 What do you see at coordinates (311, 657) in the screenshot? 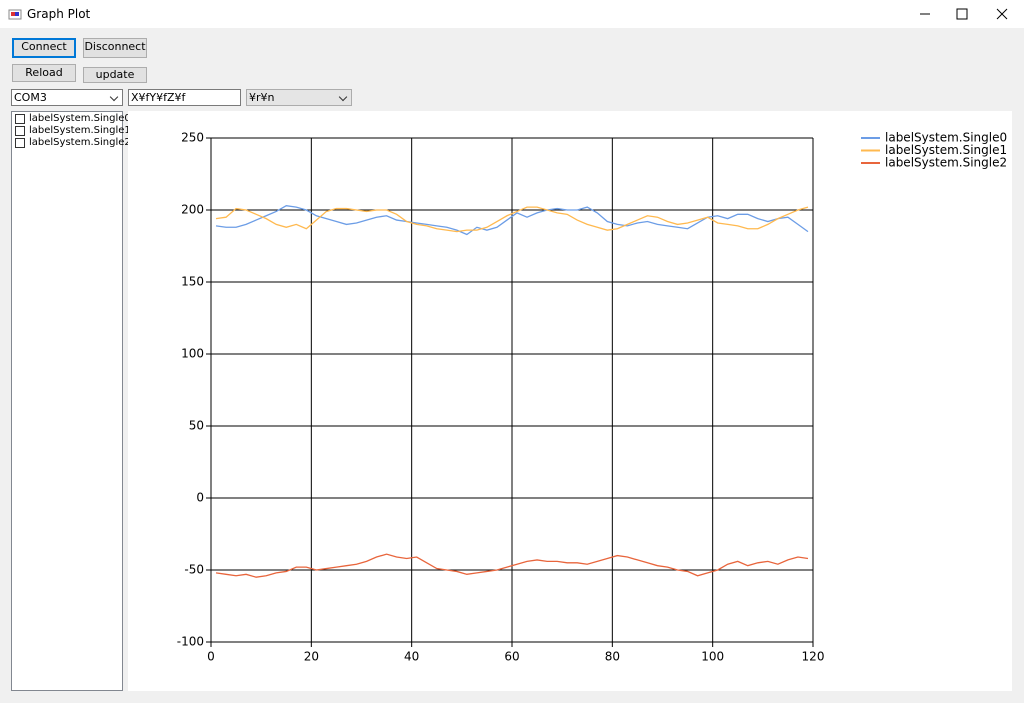
I see `x-tick-label: 20` at bounding box center [311, 657].